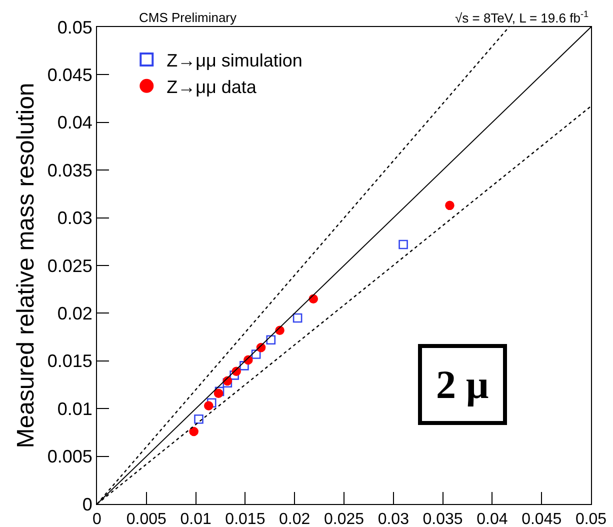 The width and height of the screenshot is (613, 527). What do you see at coordinates (26, 265) in the screenshot?
I see `y-axis-title: Measured relative mass resolution` at bounding box center [26, 265].